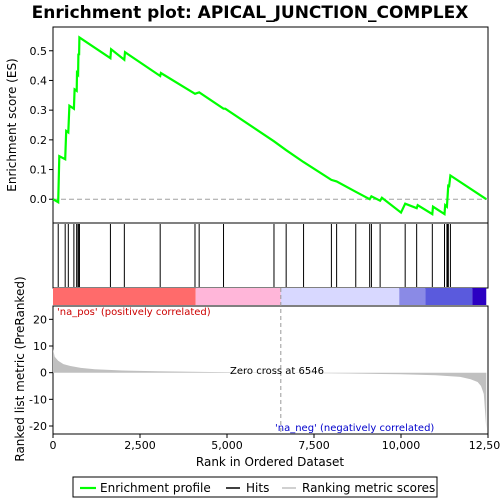 This screenshot has height=500, width=500. I want to click on hits-panel, so click(270, 255).